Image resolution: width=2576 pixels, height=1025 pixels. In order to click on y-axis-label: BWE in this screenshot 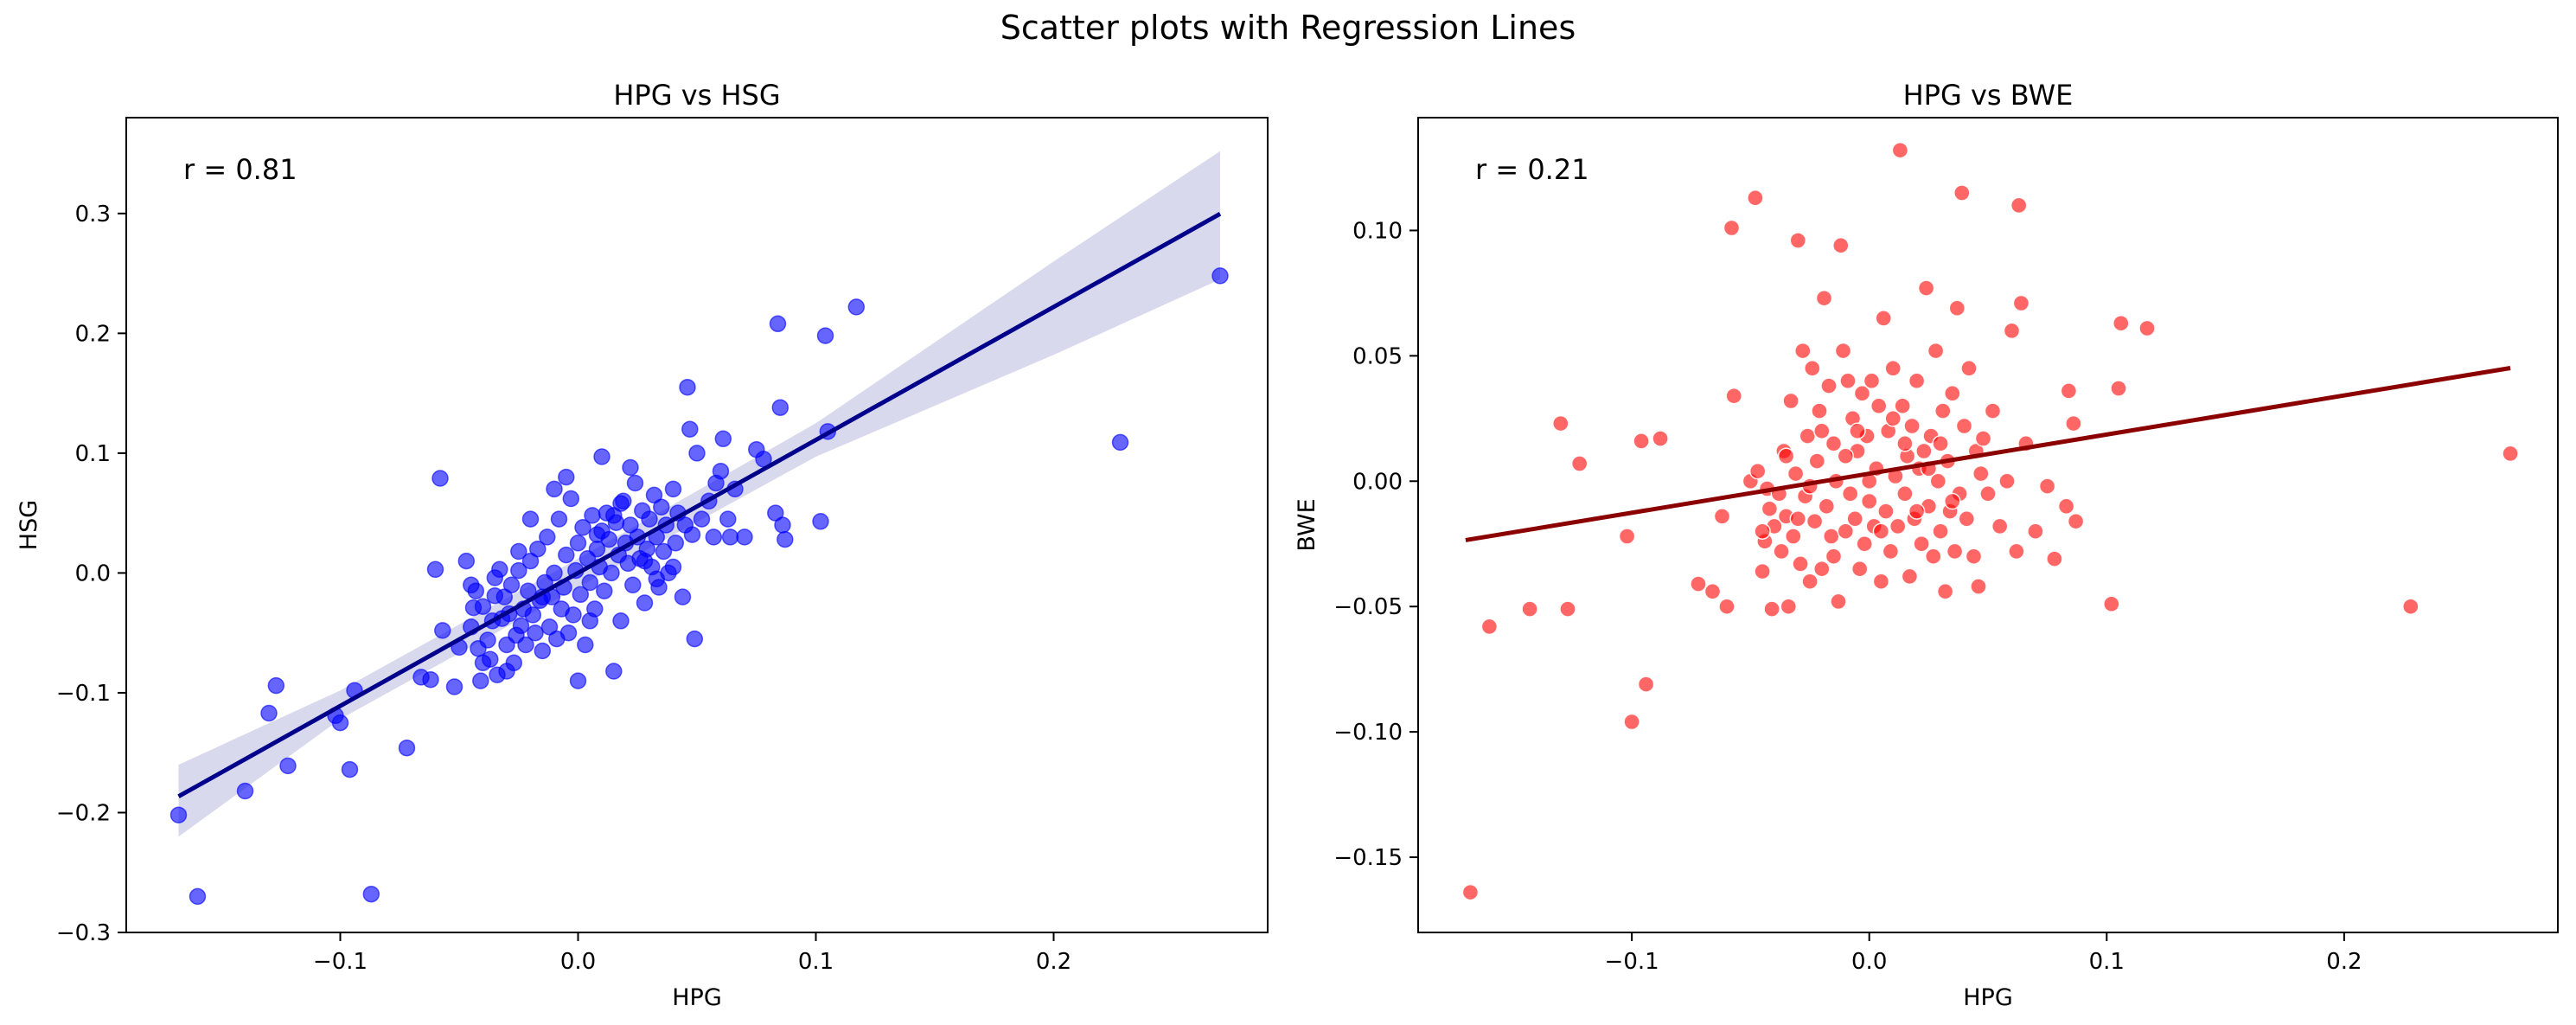, I will do `click(1307, 524)`.